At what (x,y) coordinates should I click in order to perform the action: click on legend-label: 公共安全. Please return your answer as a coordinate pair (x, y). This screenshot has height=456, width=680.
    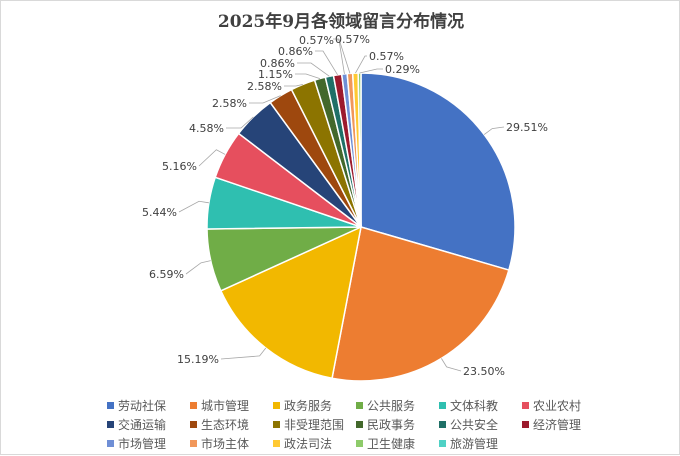
    Looking at the image, I should click on (474, 425).